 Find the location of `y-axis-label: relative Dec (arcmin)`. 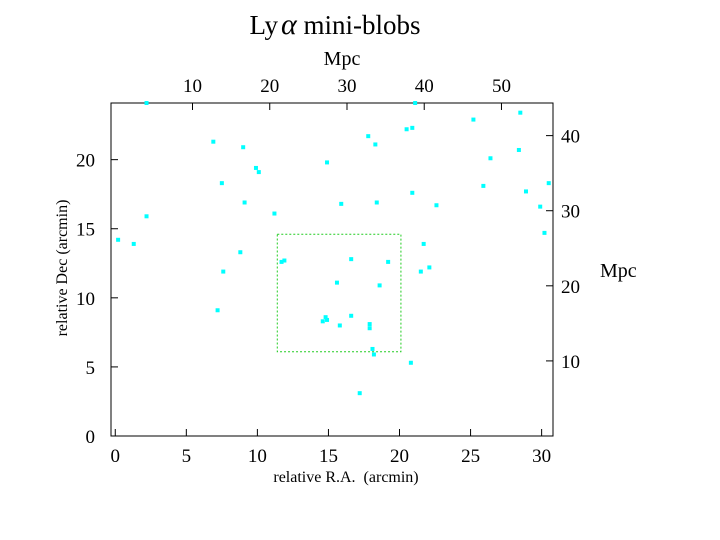

y-axis-label: relative Dec (arcmin) is located at coordinates (62, 268).